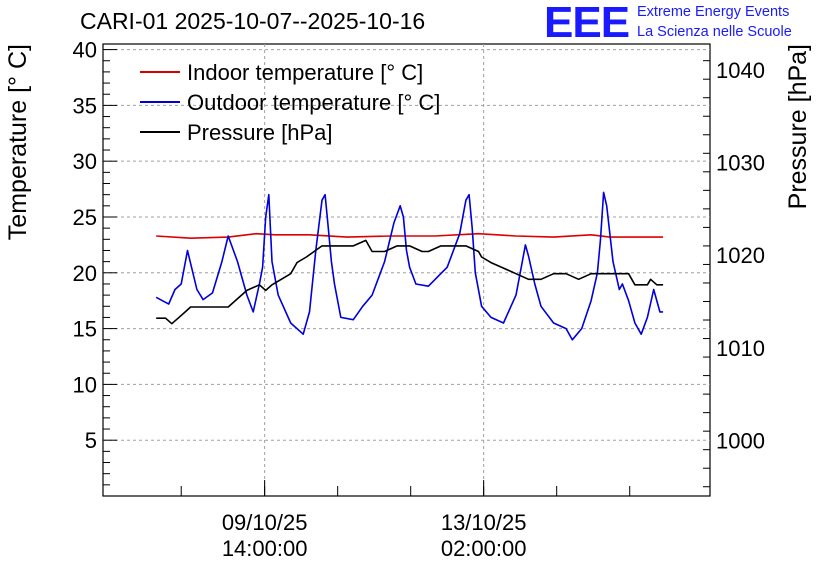 The image size is (836, 572). What do you see at coordinates (305, 72) in the screenshot?
I see `legend-label-0: Indoor temperature [° C]` at bounding box center [305, 72].